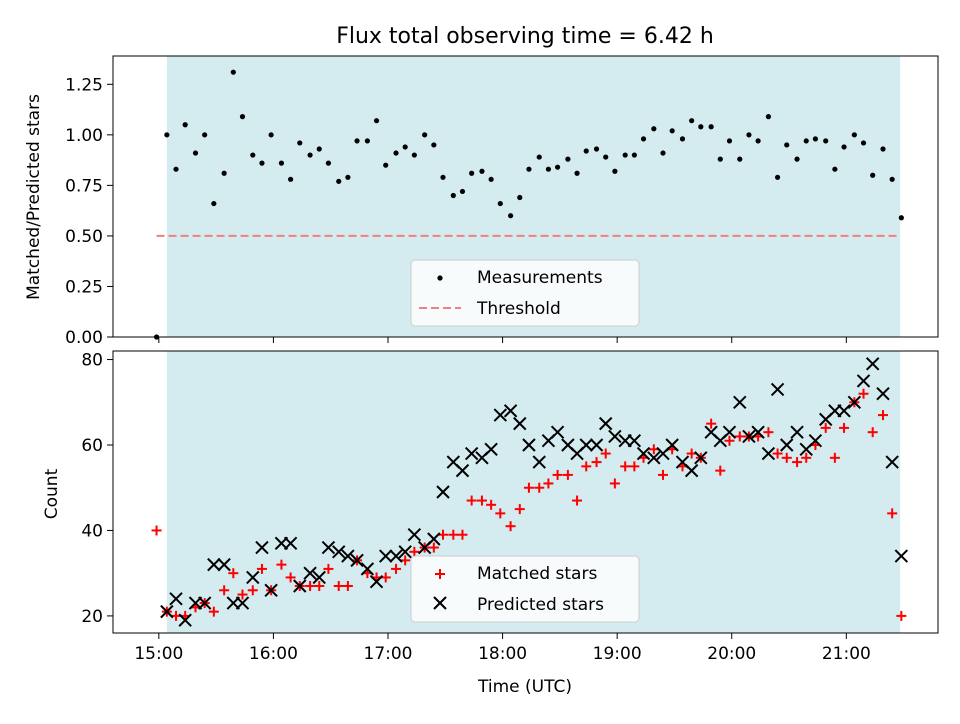 This screenshot has width=960, height=724. Describe the element at coordinates (84, 338) in the screenshot. I see `top-y-tick-label: 0.00` at that location.